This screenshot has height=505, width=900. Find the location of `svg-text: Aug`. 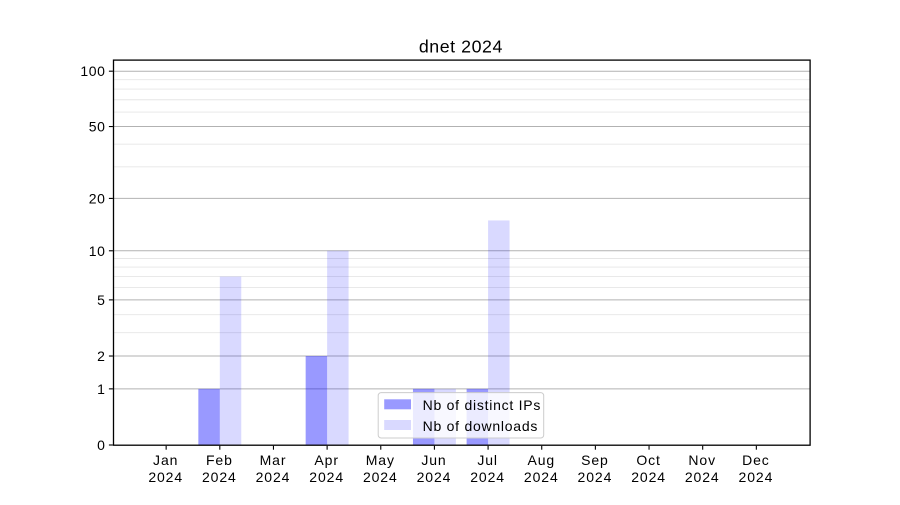

svg-text: Aug is located at coordinates (541, 460).